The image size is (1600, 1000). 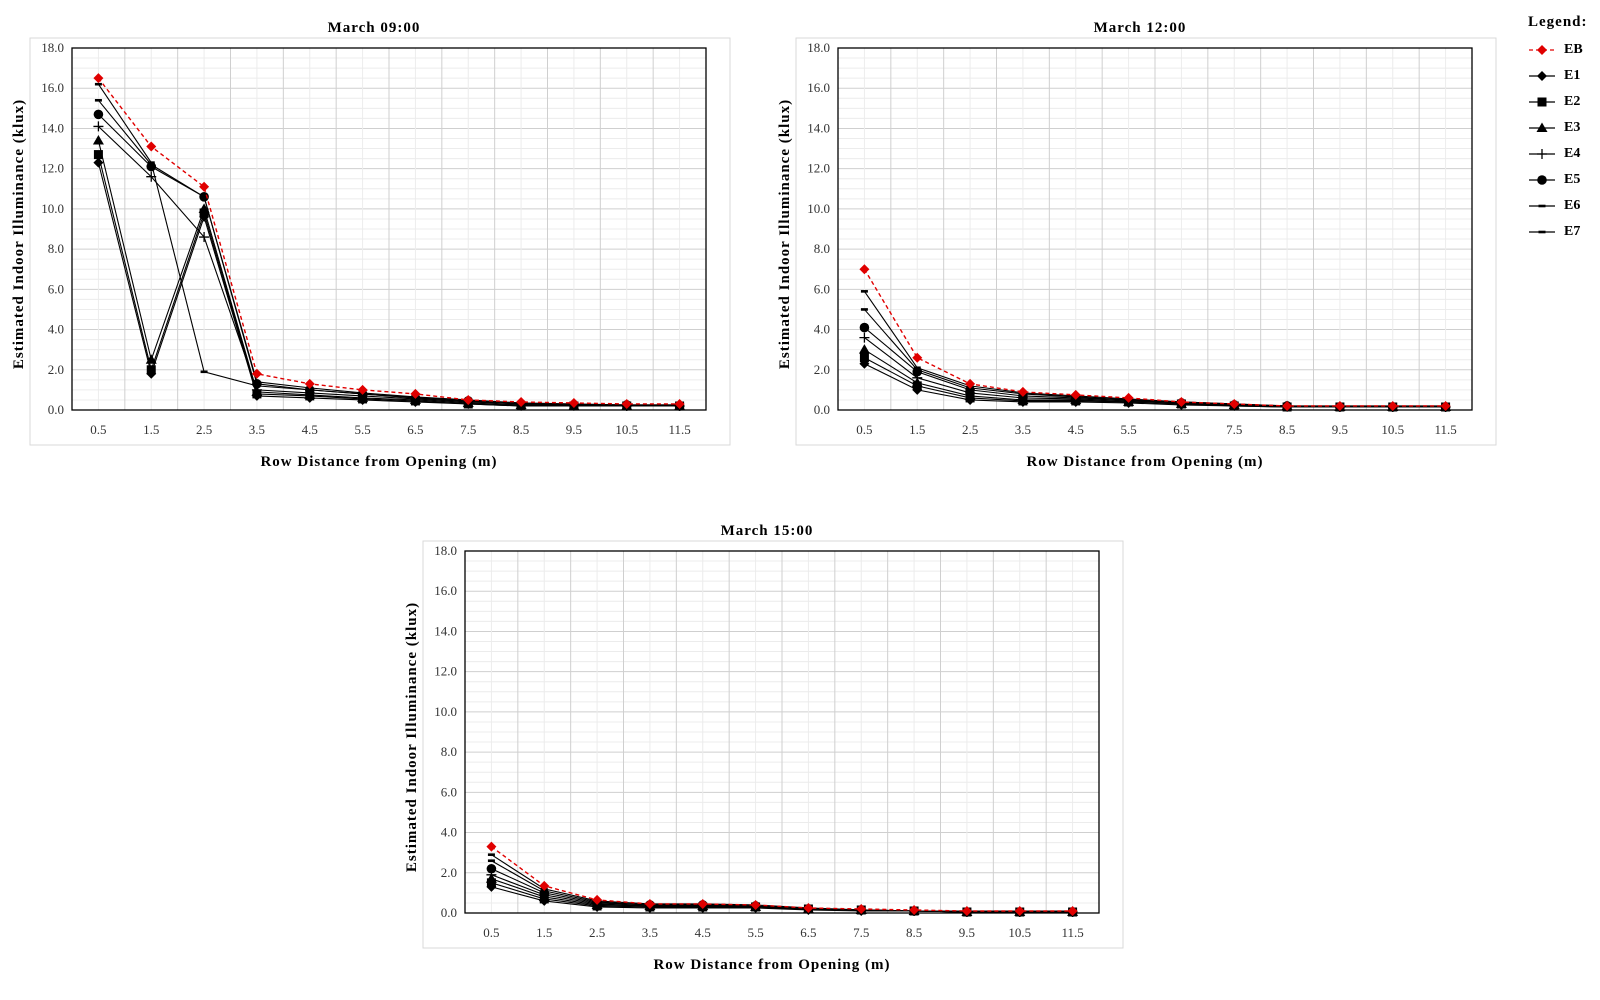 What do you see at coordinates (1564, 180) in the screenshot?
I see `legend-item-e5: E5` at bounding box center [1564, 180].